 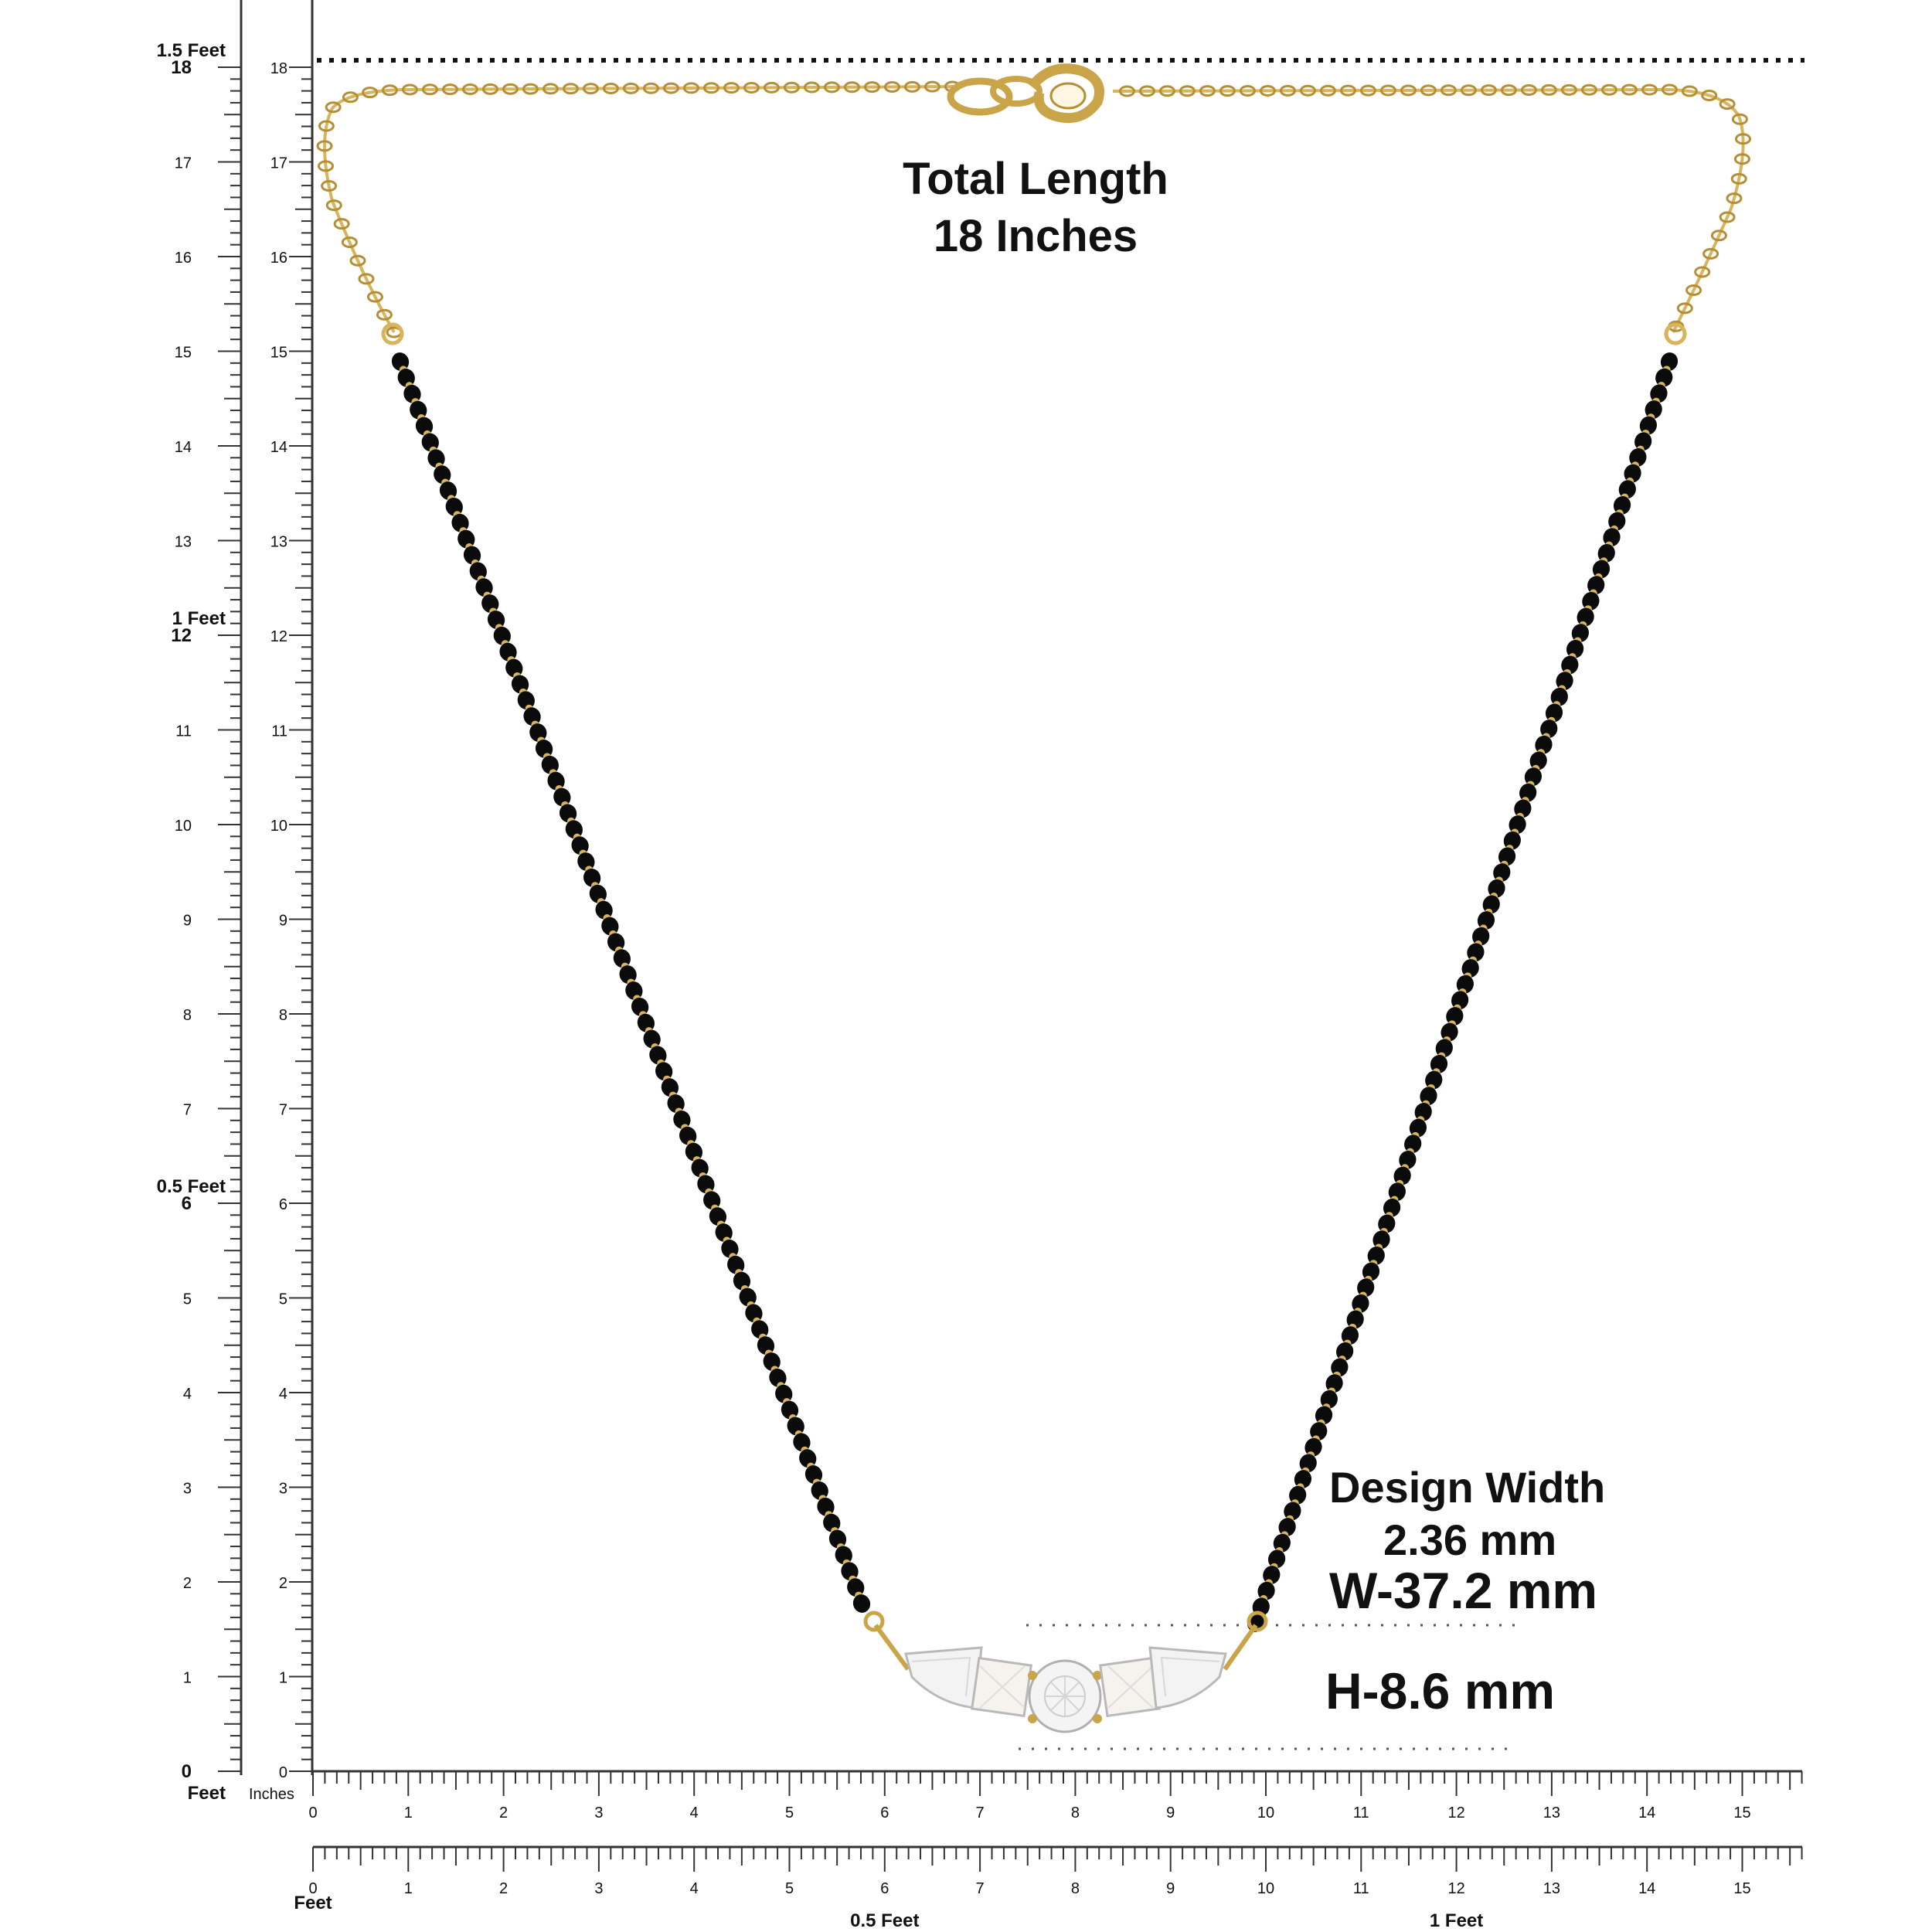 What do you see at coordinates (1026, 94) in the screenshot?
I see `lobster-clasp` at bounding box center [1026, 94].